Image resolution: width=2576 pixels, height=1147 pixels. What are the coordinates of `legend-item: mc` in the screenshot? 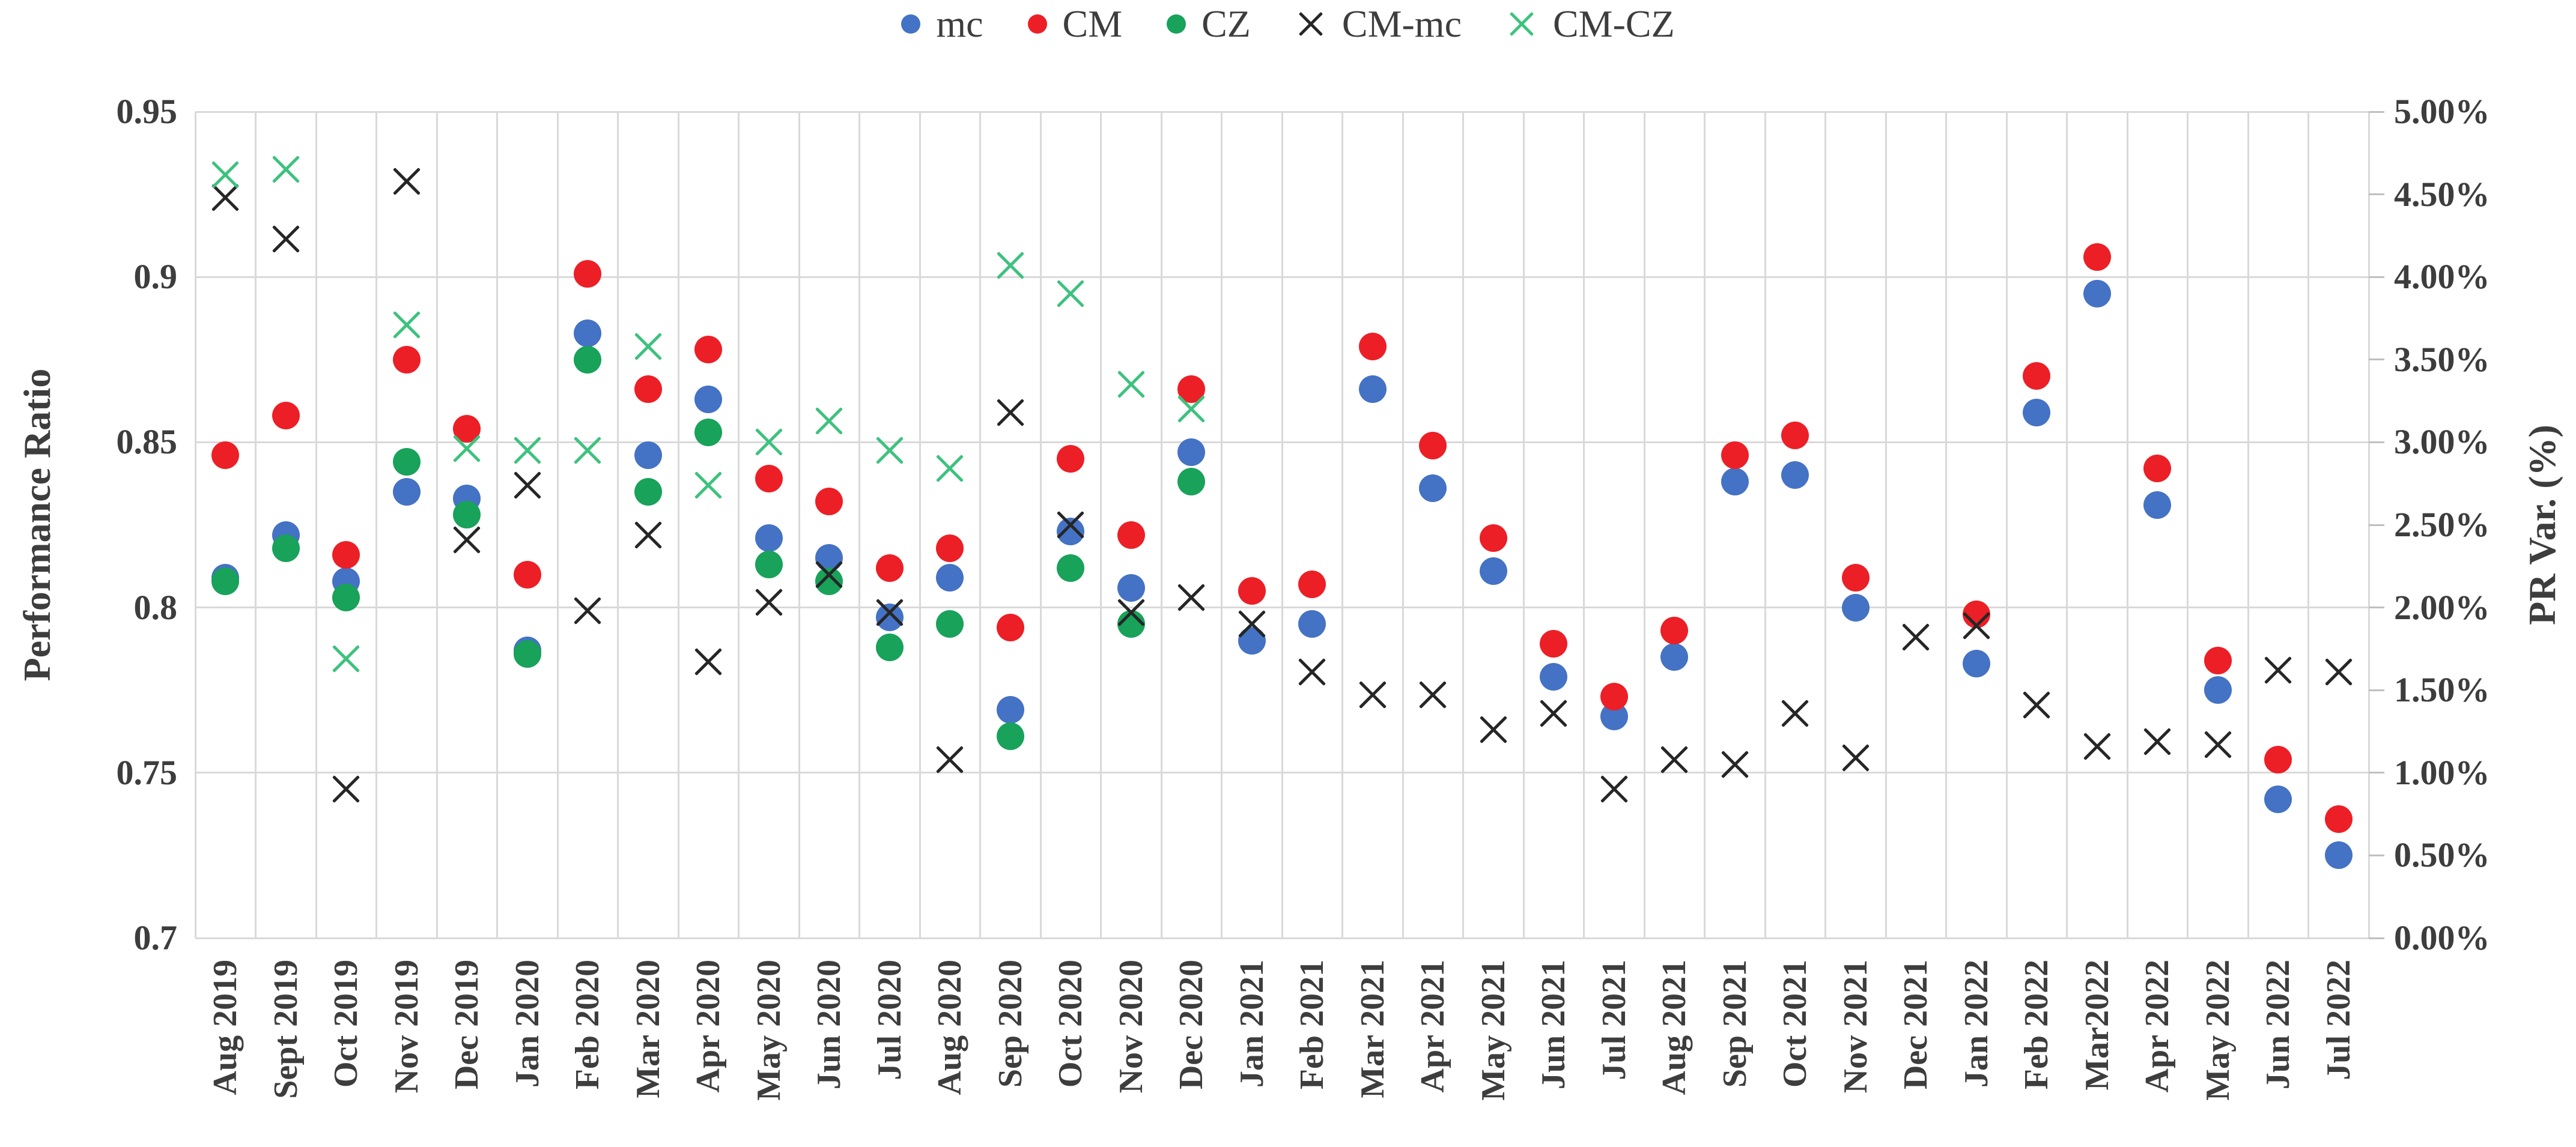 It's located at (942, 24).